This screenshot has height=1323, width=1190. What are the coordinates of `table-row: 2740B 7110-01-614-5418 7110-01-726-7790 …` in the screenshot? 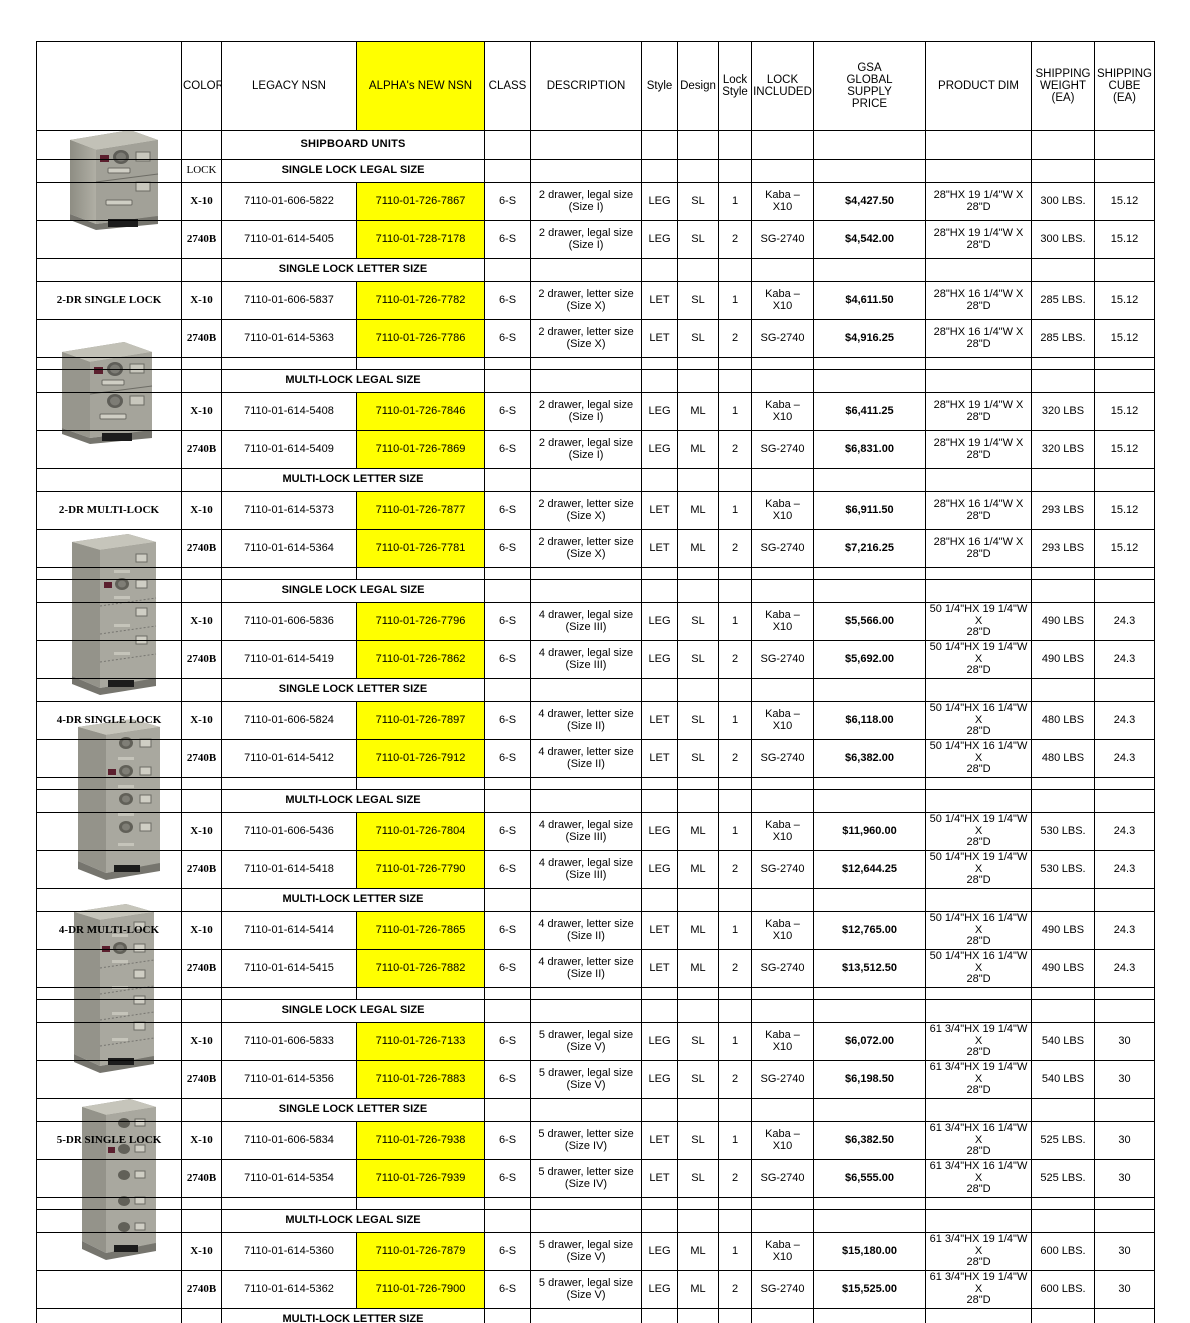 It's located at (595, 869).